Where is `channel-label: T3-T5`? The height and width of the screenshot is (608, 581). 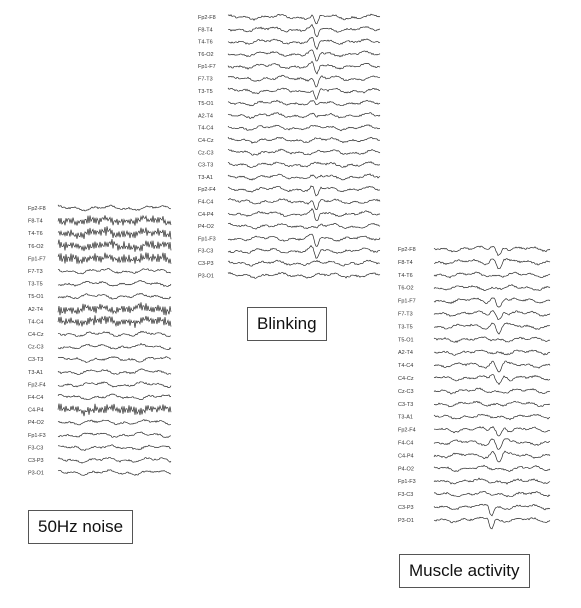
channel-label: T3-T5 is located at coordinates (35, 285).